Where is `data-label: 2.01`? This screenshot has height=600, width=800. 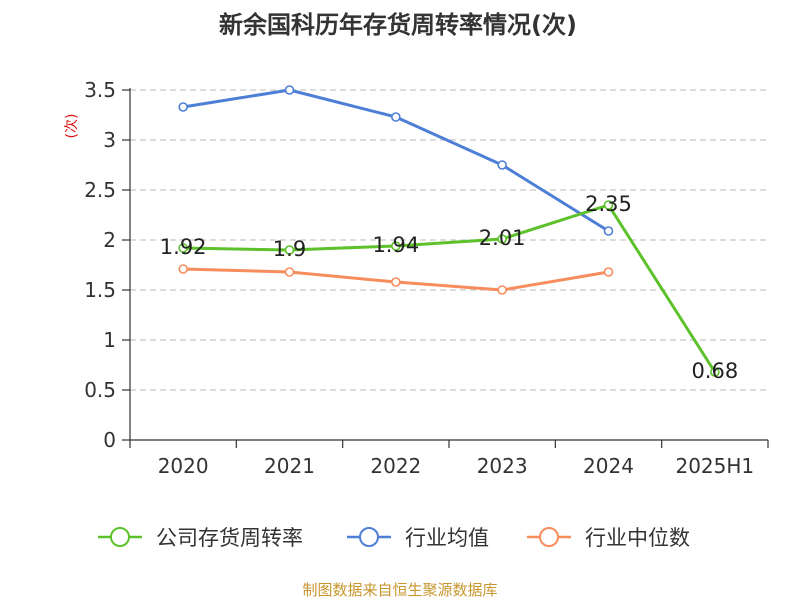
data-label: 2.01 is located at coordinates (502, 238).